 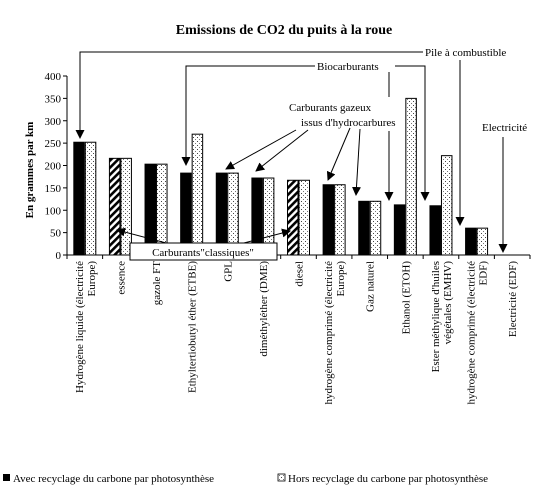 I want to click on x-tick-label: Electricité (EDF), so click(x=513, y=299).